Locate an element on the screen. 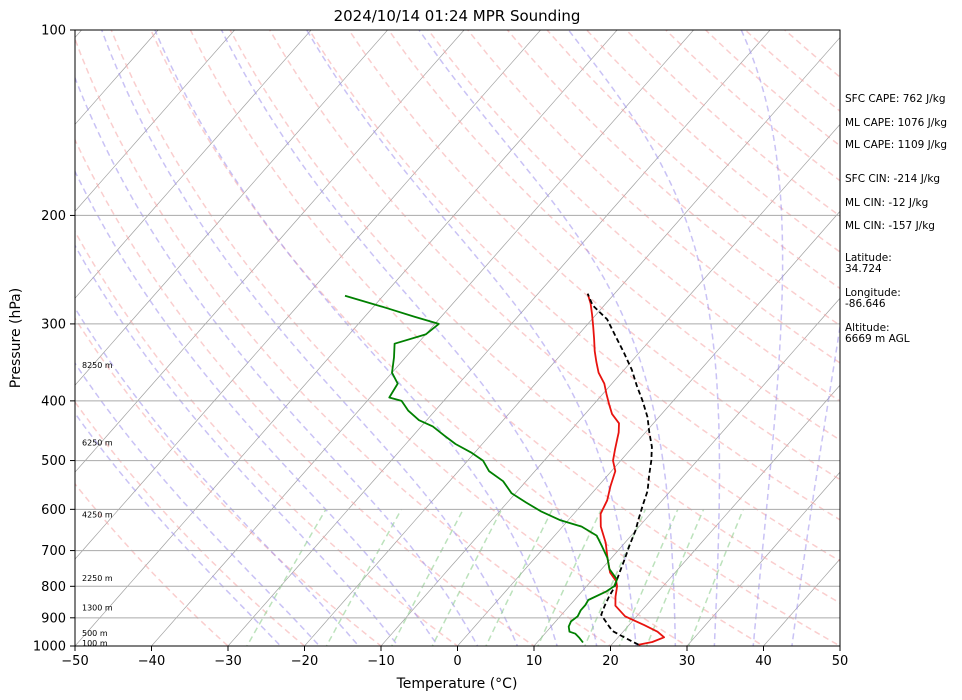 The height and width of the screenshot is (700, 962). chart-title: 2024/10/14 01:24 MPR Sounding is located at coordinates (457, 16).